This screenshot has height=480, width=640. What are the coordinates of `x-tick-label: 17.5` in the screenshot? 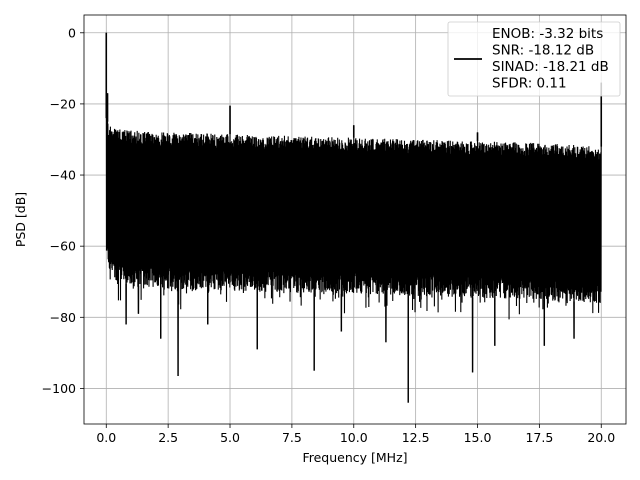 It's located at (539, 437).